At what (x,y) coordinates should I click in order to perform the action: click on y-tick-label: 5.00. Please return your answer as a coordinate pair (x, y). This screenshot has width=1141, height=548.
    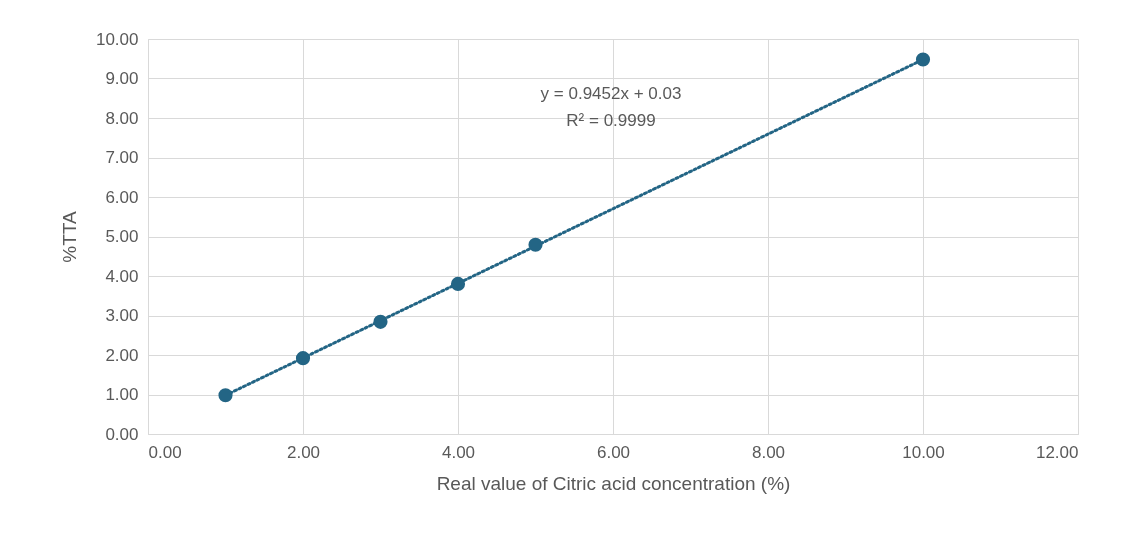
    Looking at the image, I should click on (122, 236).